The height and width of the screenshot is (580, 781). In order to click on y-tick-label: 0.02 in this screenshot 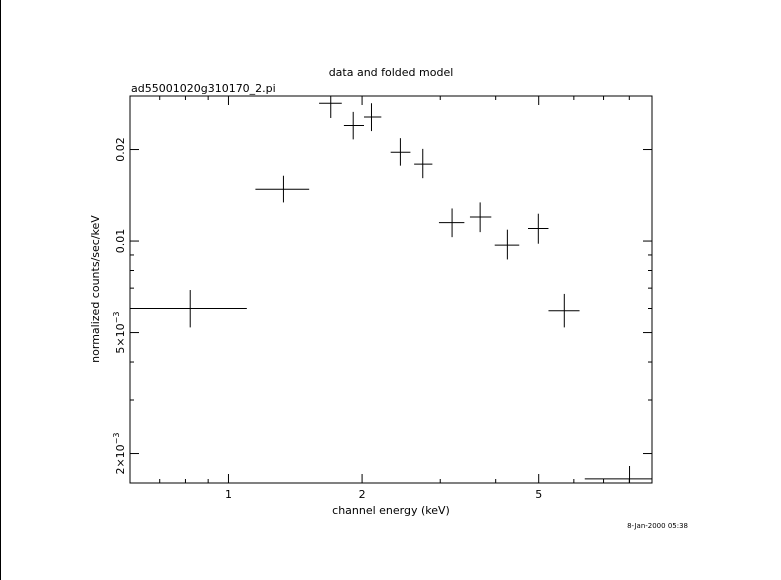, I will do `click(120, 149)`.